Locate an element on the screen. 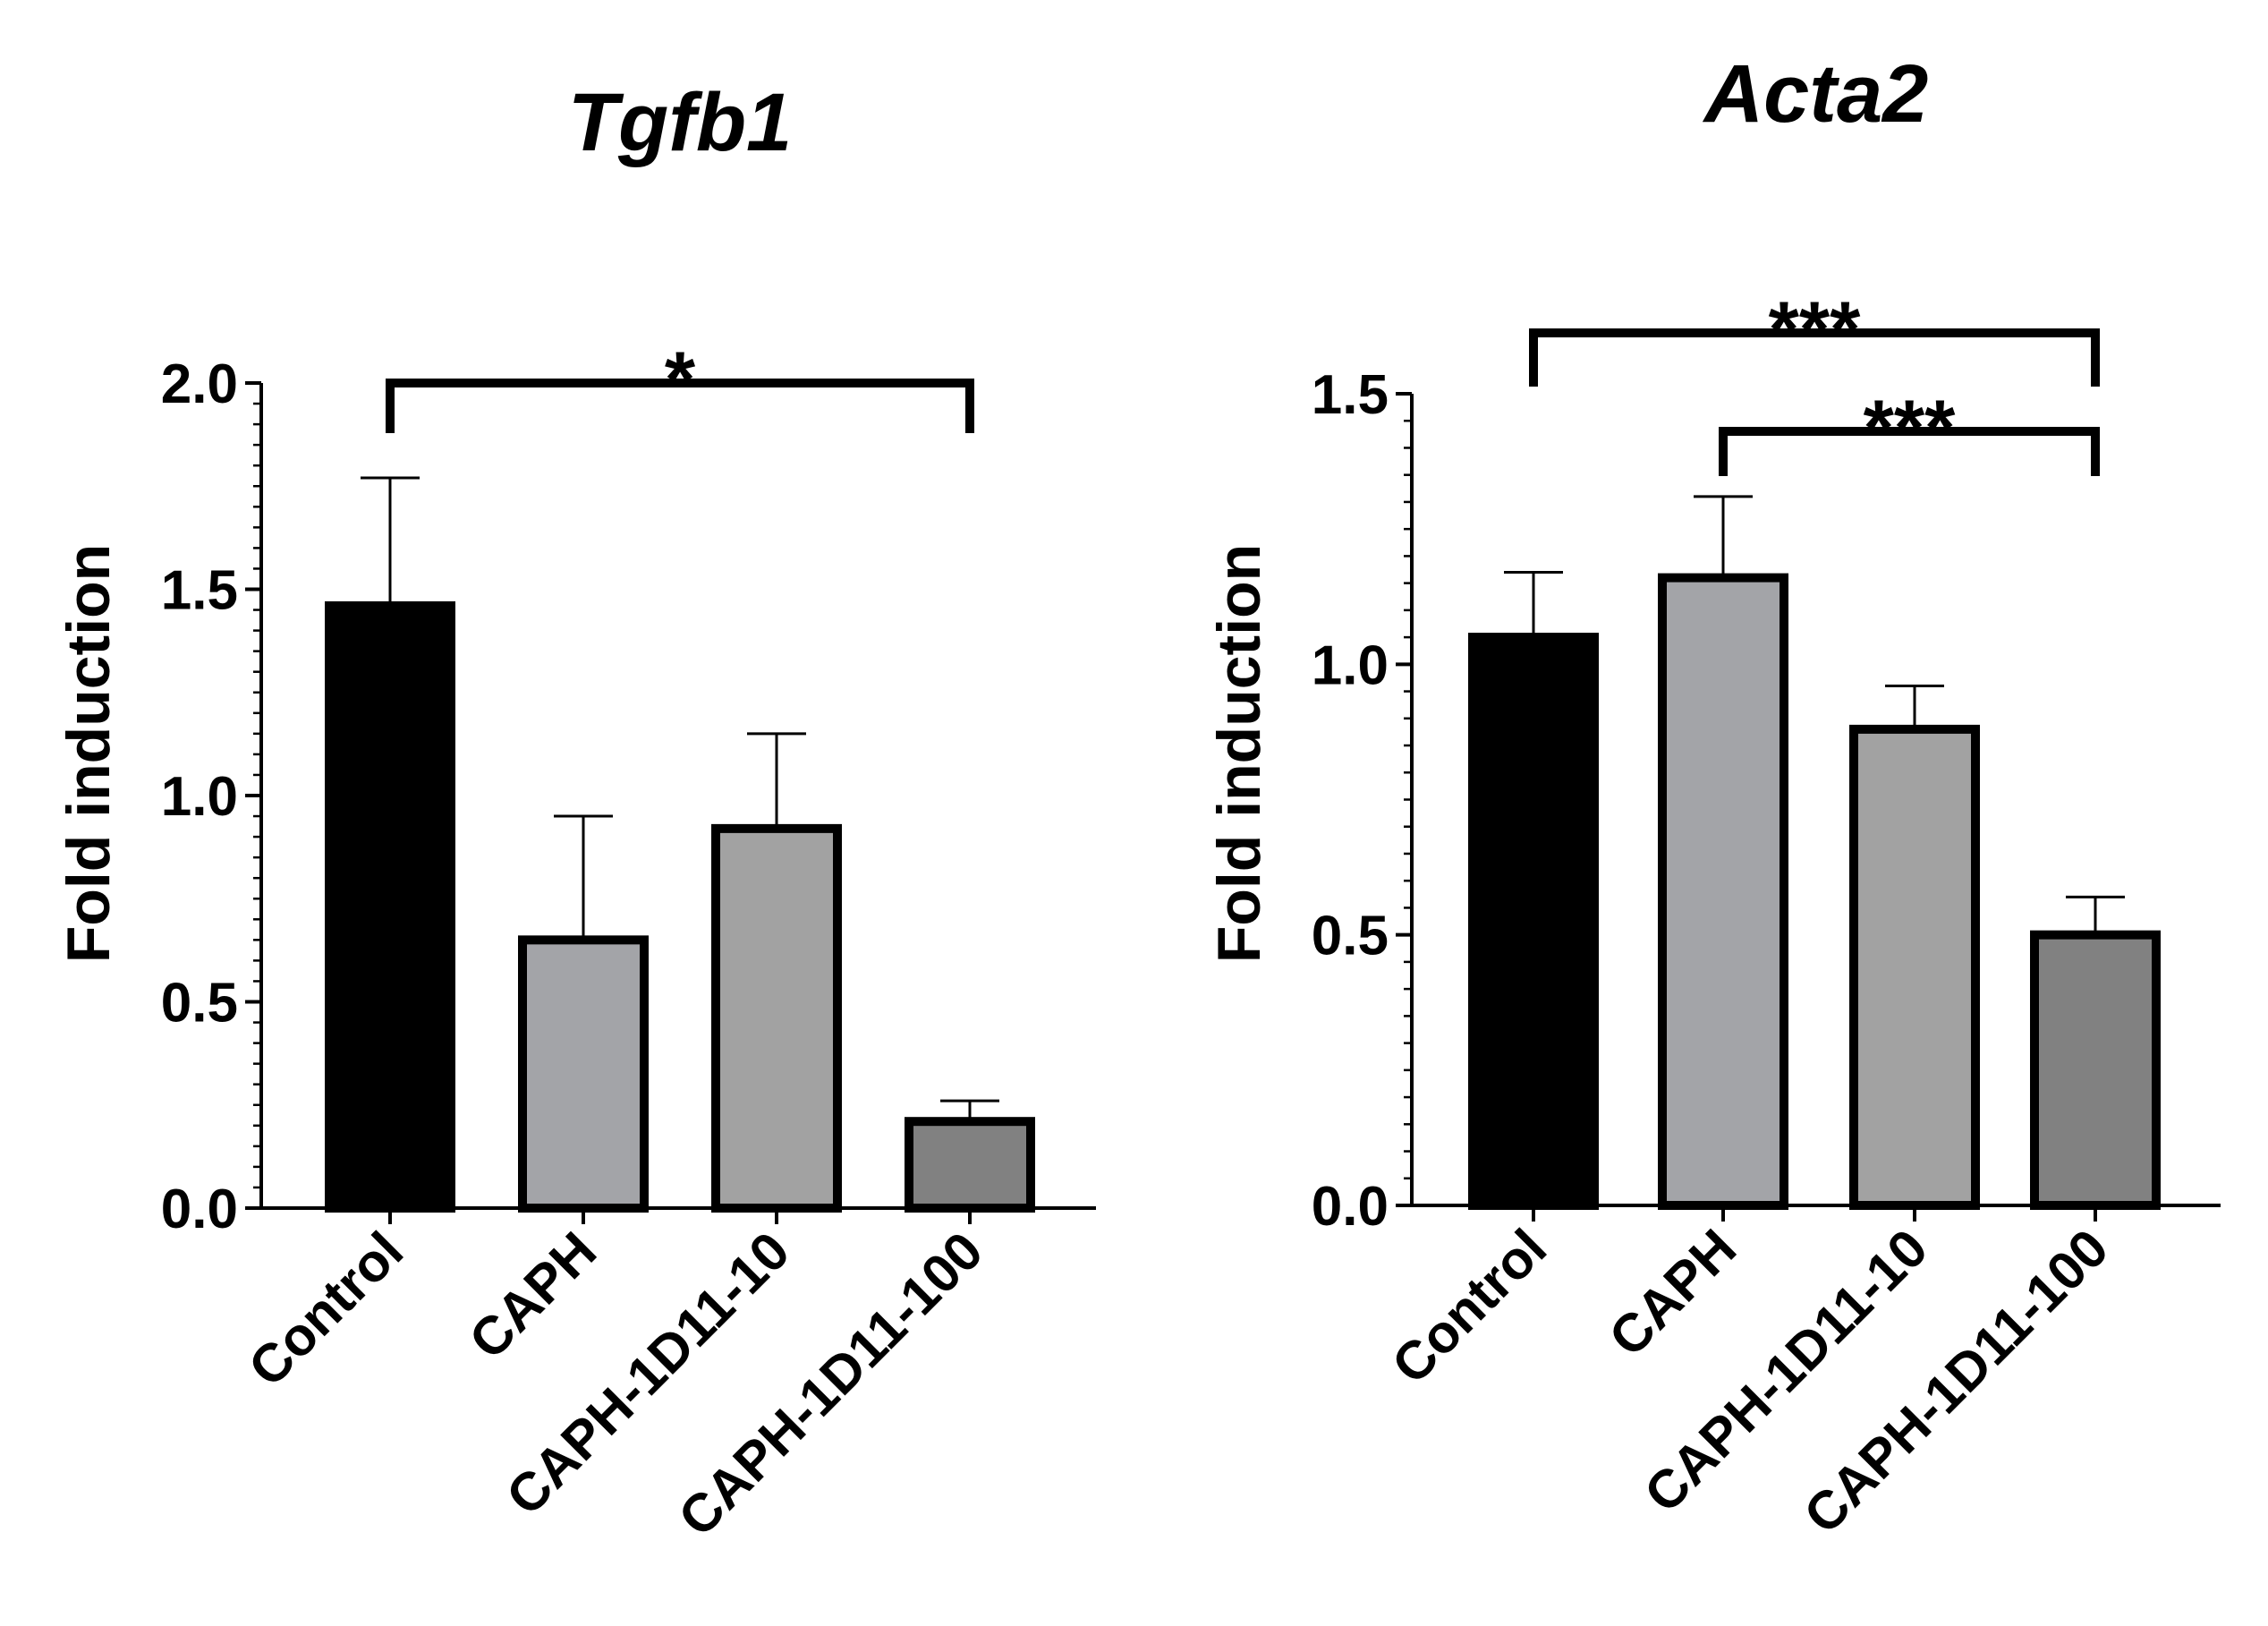  x-tick-label: CAPH-1D11-100 is located at coordinates (1955, 1382).